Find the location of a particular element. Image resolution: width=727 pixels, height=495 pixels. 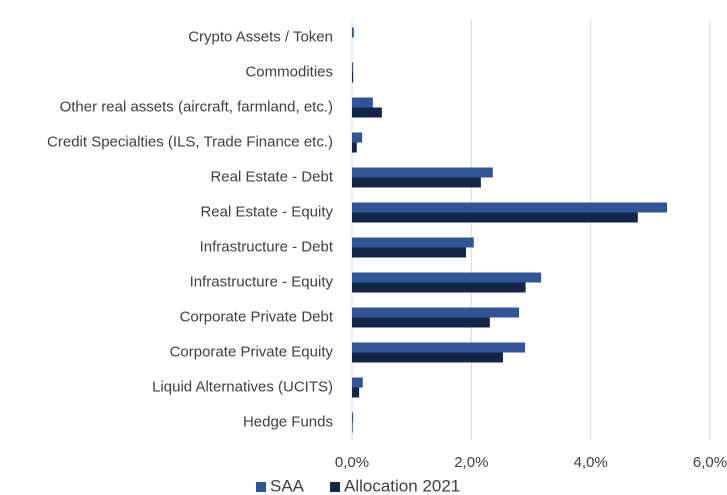

y-tick-label: Commodities is located at coordinates (289, 71).